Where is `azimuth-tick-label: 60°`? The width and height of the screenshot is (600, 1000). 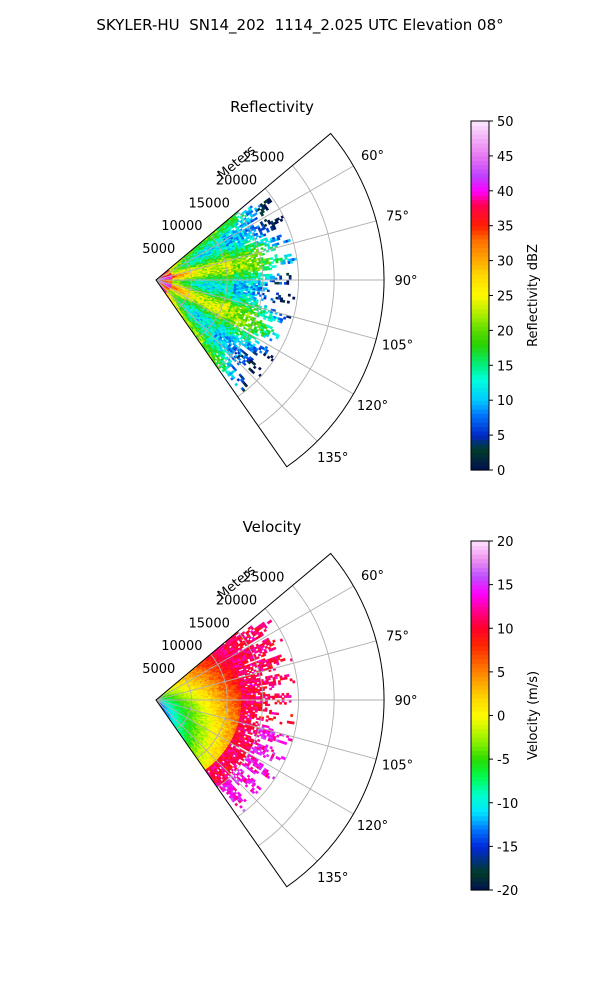
azimuth-tick-label: 60° is located at coordinates (372, 156).